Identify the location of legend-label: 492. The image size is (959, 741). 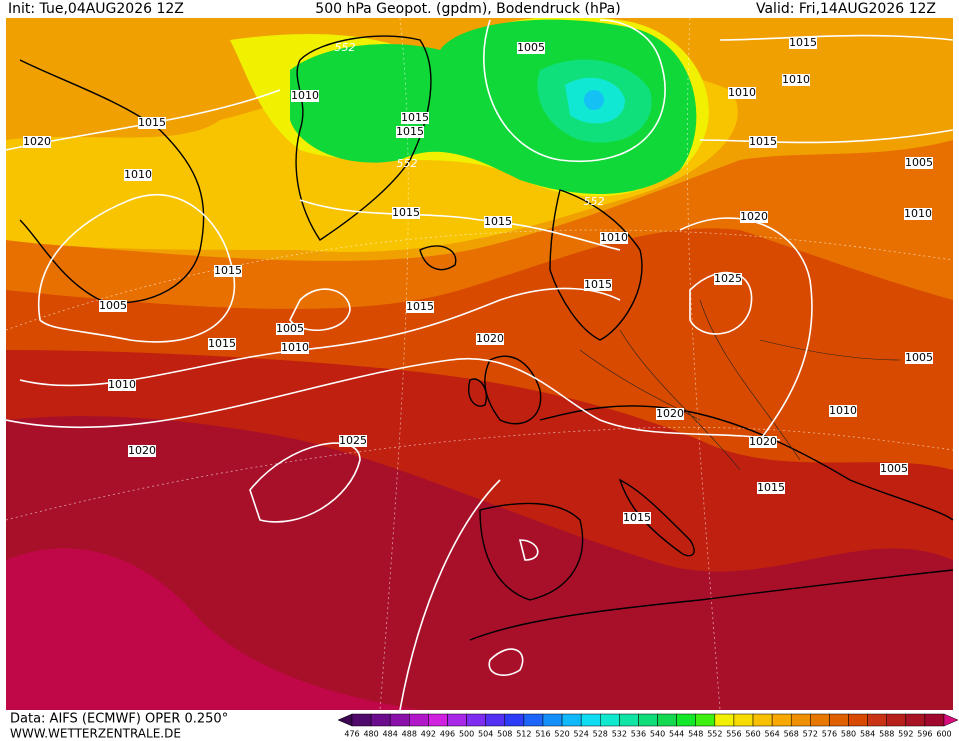
(428, 734).